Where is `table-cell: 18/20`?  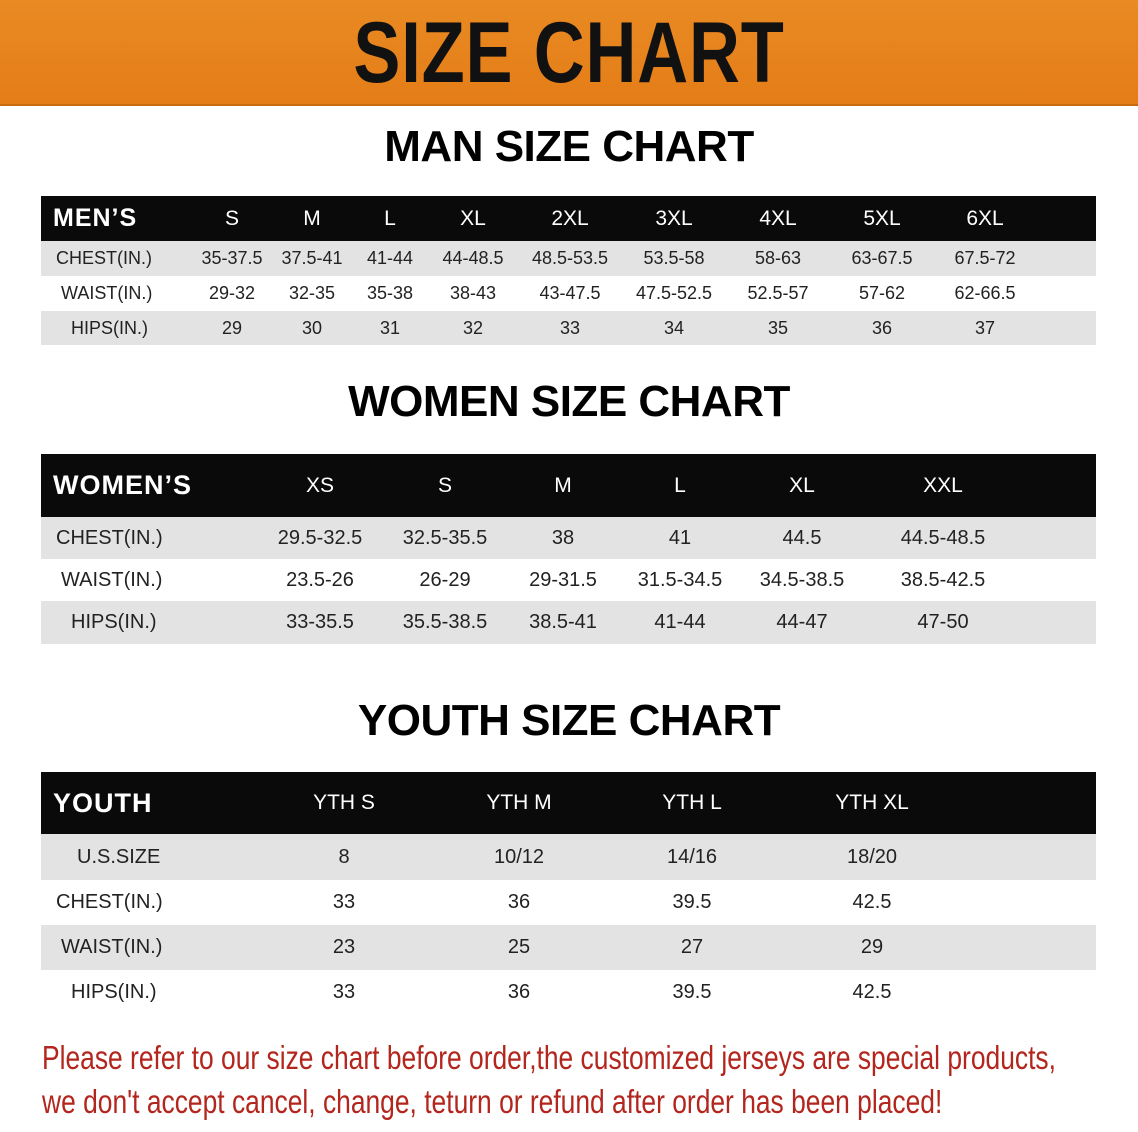 table-cell: 18/20 is located at coordinates (872, 856).